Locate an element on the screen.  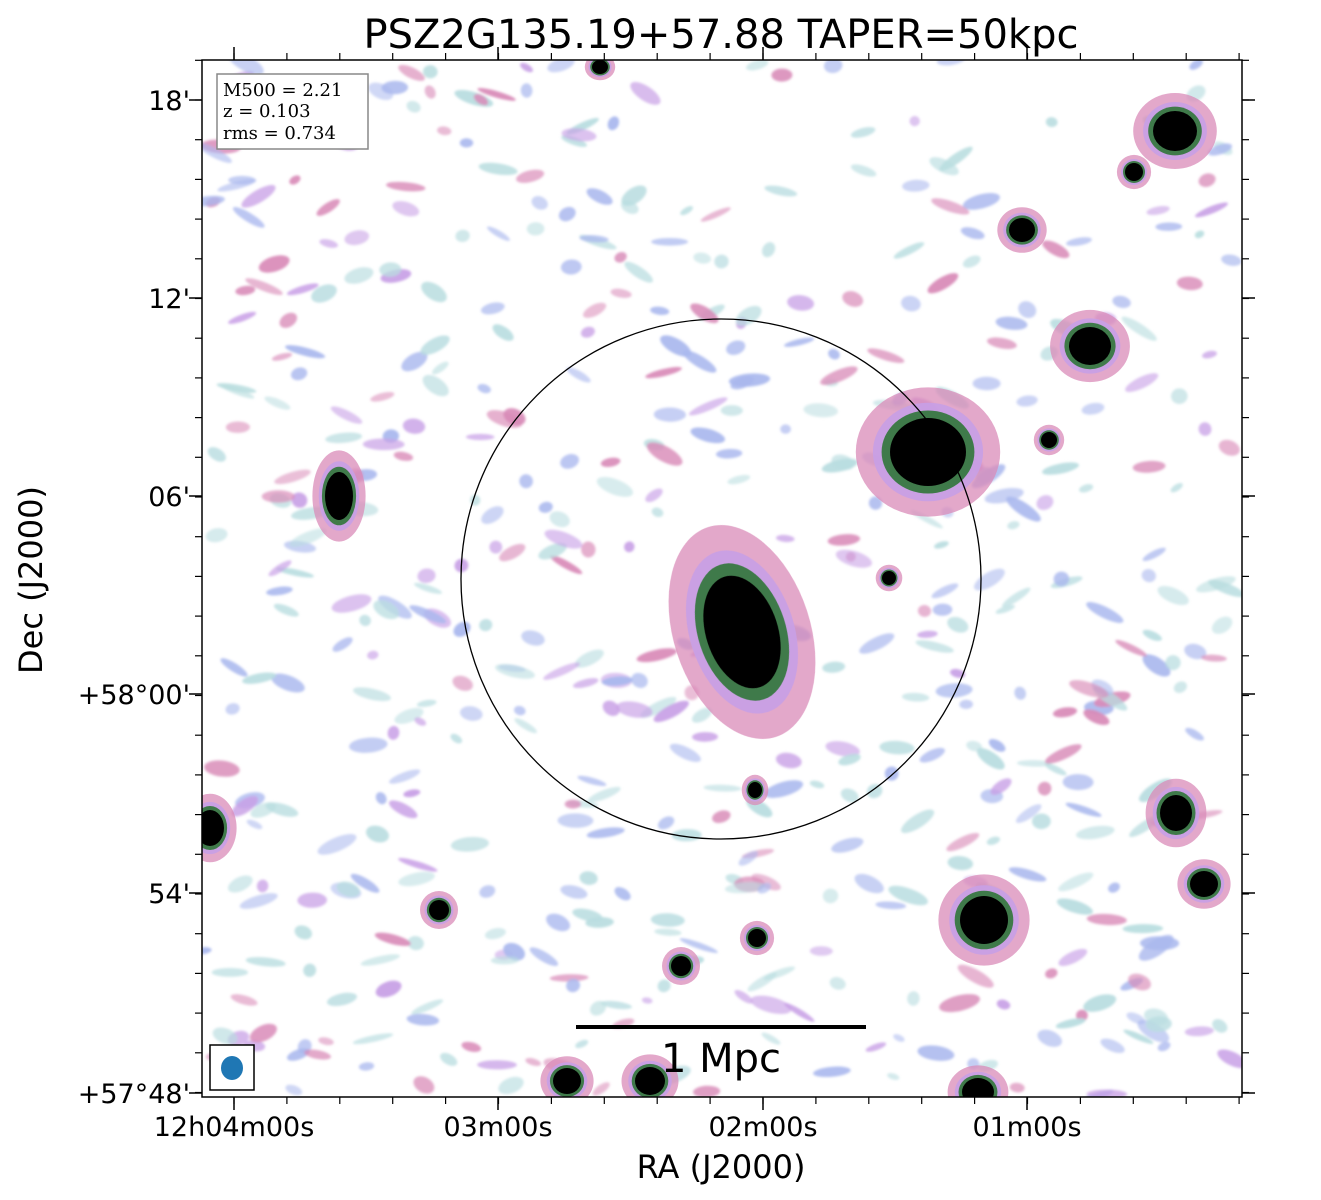
y-tick-label: 06' is located at coordinates (169, 497).